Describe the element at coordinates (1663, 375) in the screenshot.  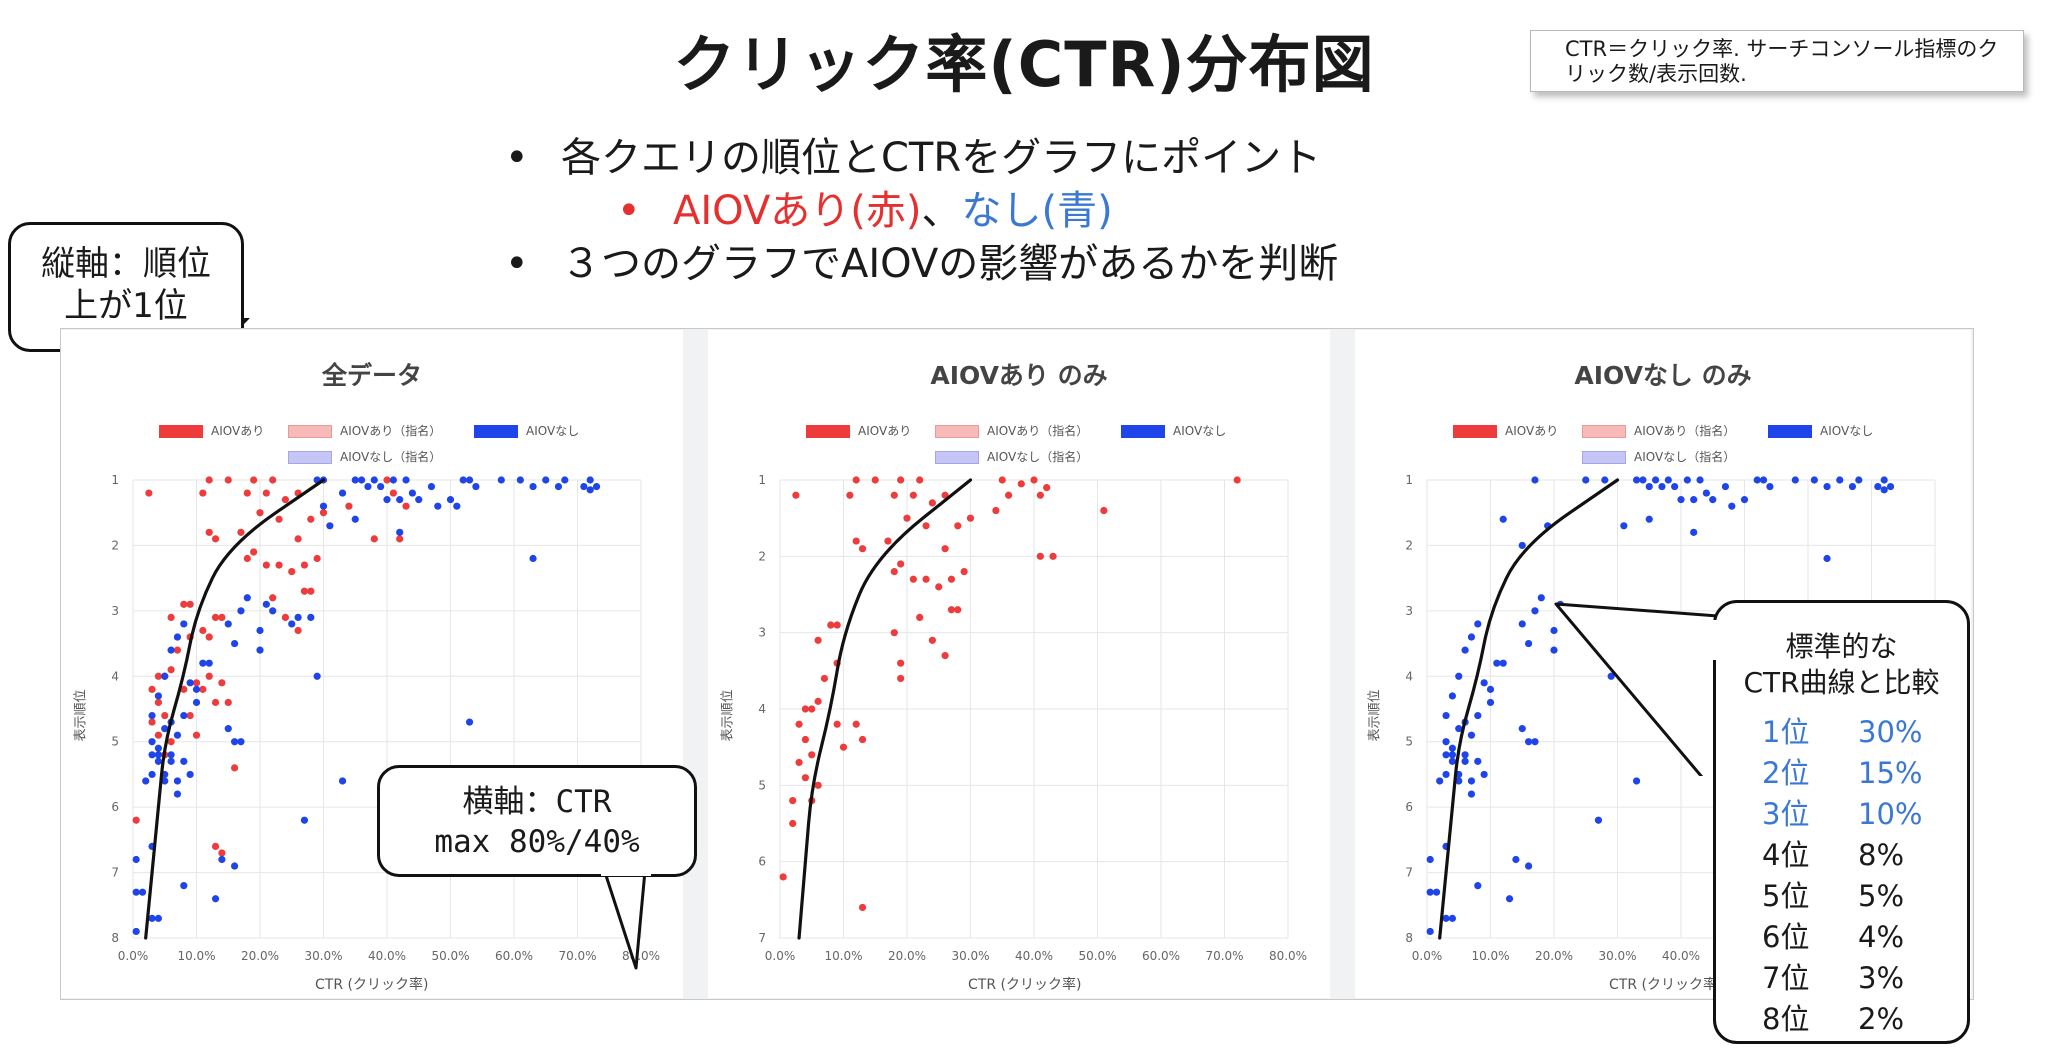
I see `chart-title: AIOVなし のみ` at that location.